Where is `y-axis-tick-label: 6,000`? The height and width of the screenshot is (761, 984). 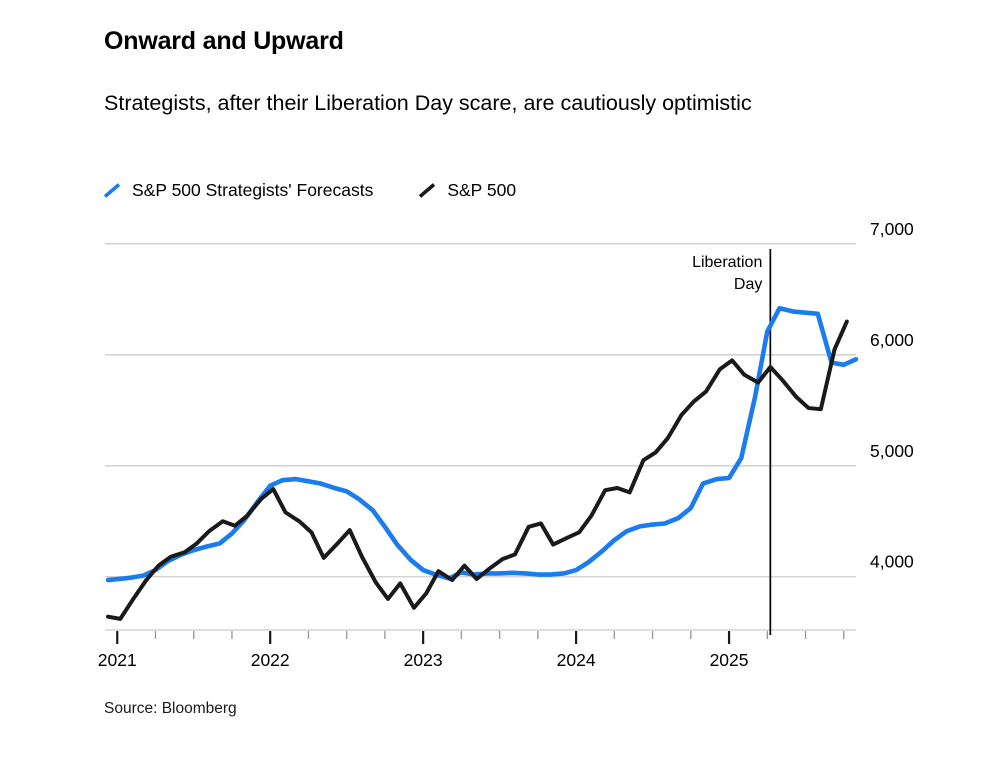 y-axis-tick-label: 6,000 is located at coordinates (892, 340).